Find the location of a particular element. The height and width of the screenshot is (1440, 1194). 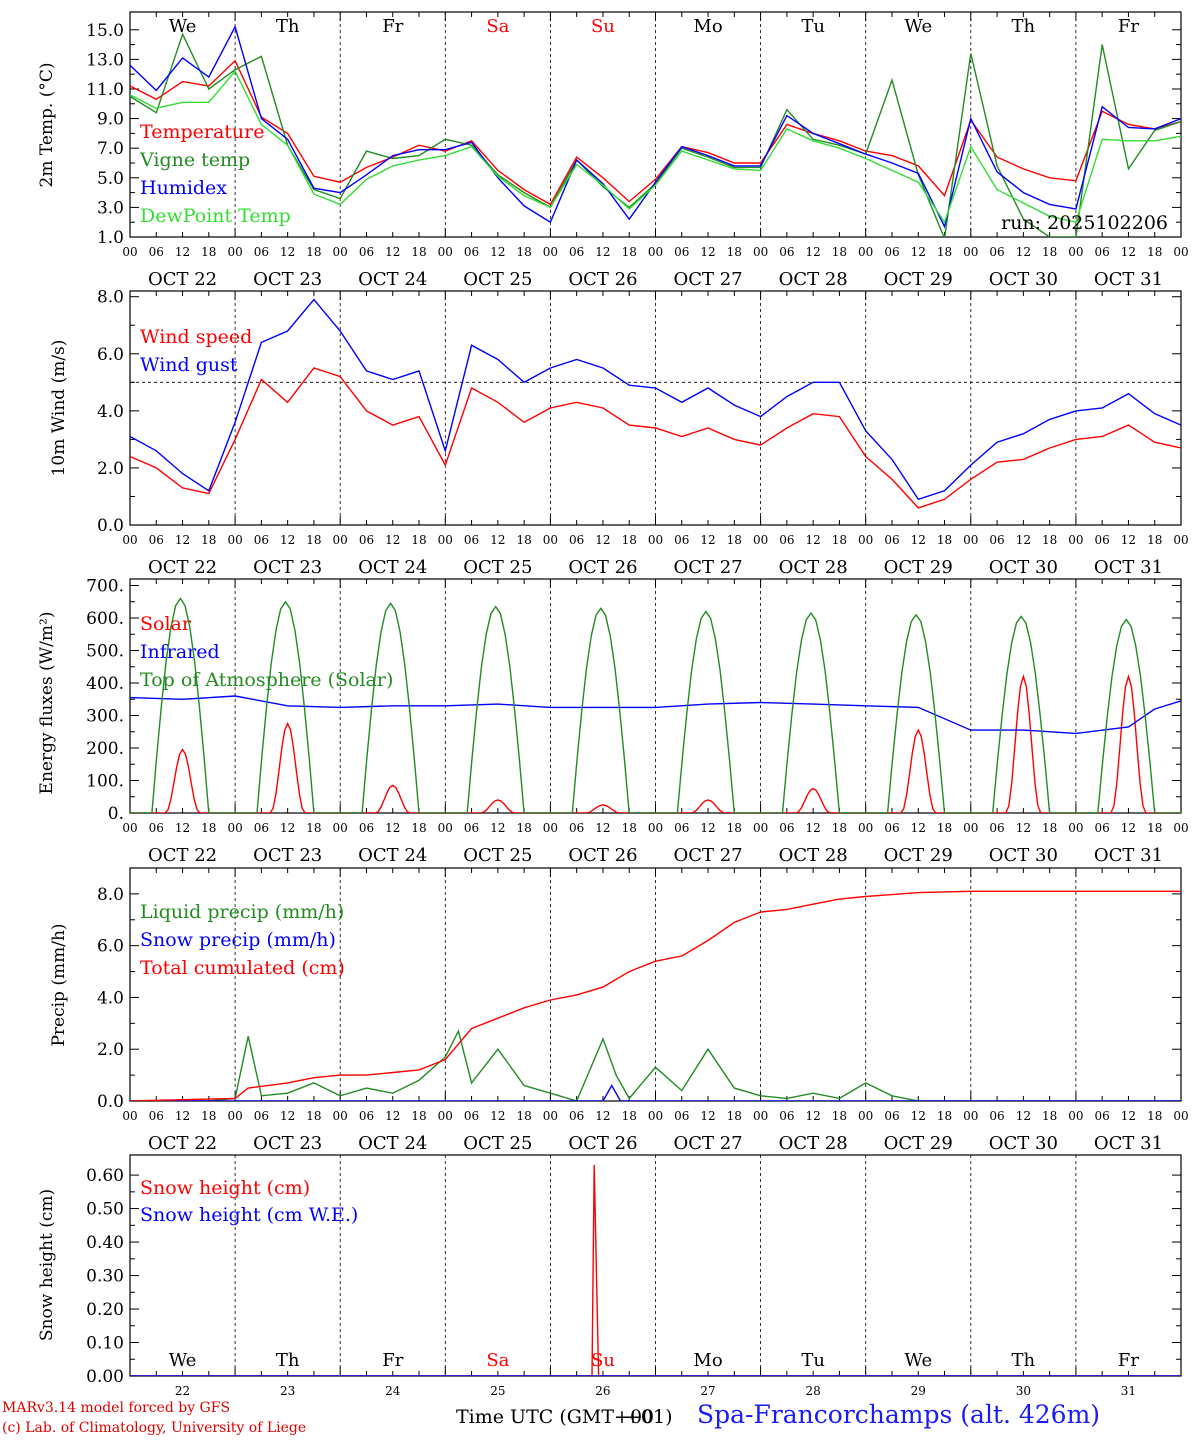

legend-entry: Humidex is located at coordinates (183, 188).